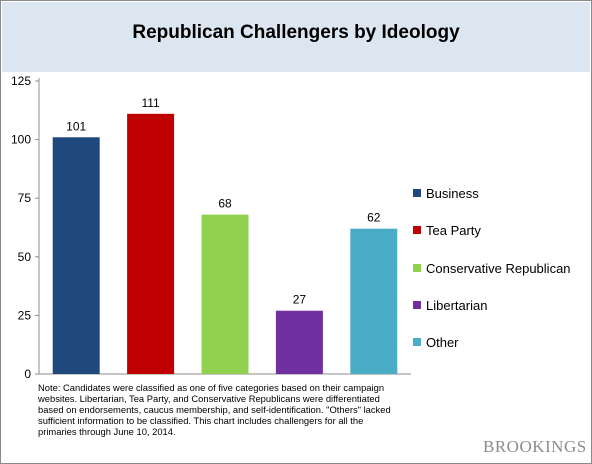  I want to click on legend-item-conservative-republican: Conservative Republican, so click(492, 268).